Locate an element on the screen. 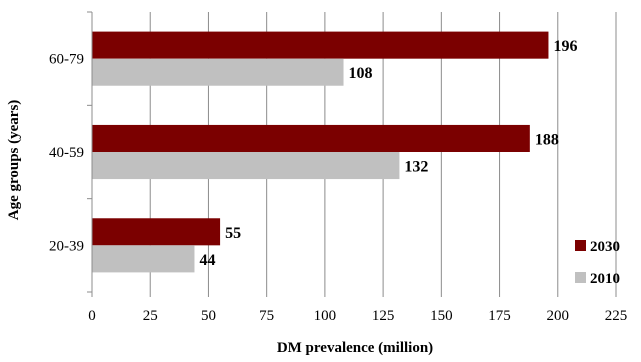 The height and width of the screenshot is (362, 641). x-tick-label: 50 is located at coordinates (208, 316).